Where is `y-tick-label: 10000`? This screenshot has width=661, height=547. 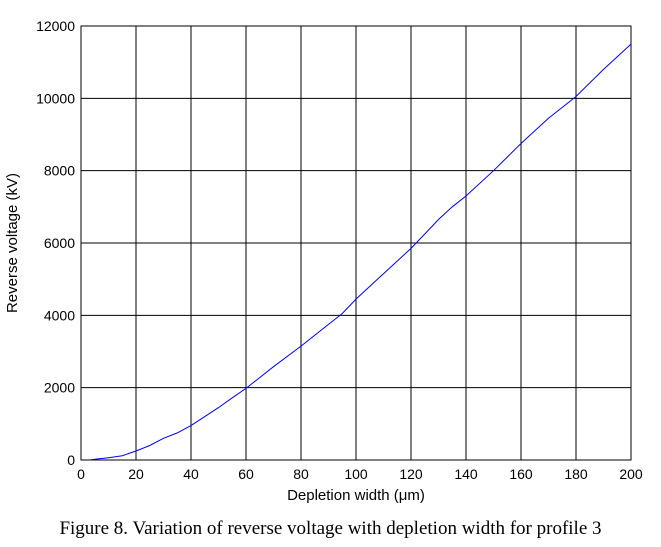 y-tick-label: 10000 is located at coordinates (55, 98).